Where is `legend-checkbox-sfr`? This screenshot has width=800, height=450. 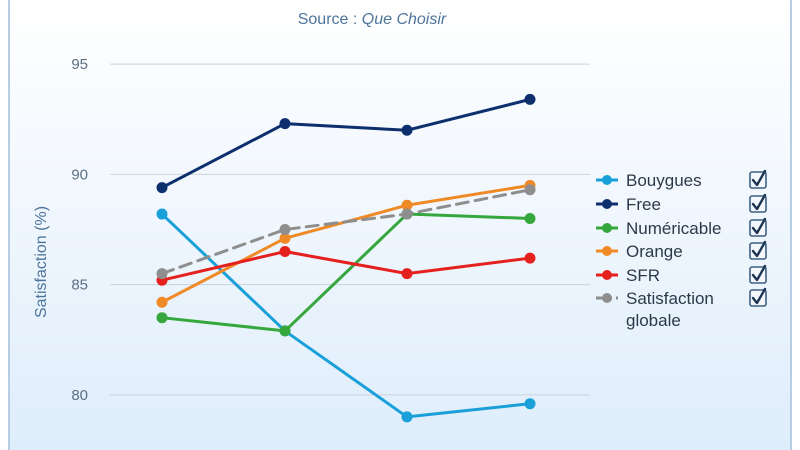 legend-checkbox-sfr is located at coordinates (758, 274).